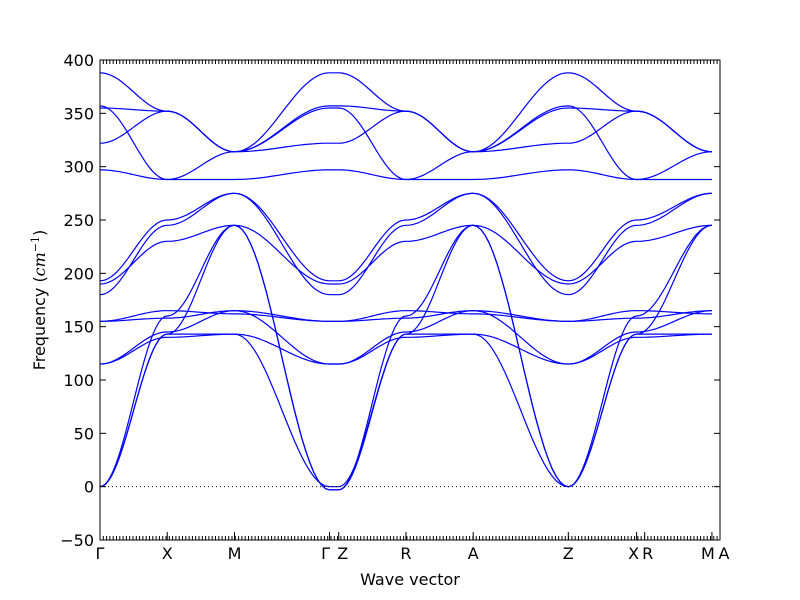 Image resolution: width=800 pixels, height=600 pixels. I want to click on y-tick-label: 350, so click(78, 113).